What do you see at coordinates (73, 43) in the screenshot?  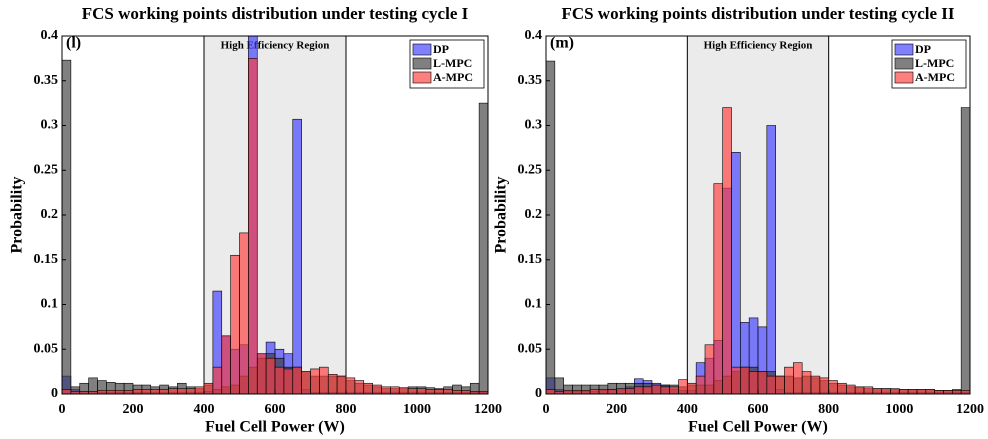 I see `panel-label: (l)` at bounding box center [73, 43].